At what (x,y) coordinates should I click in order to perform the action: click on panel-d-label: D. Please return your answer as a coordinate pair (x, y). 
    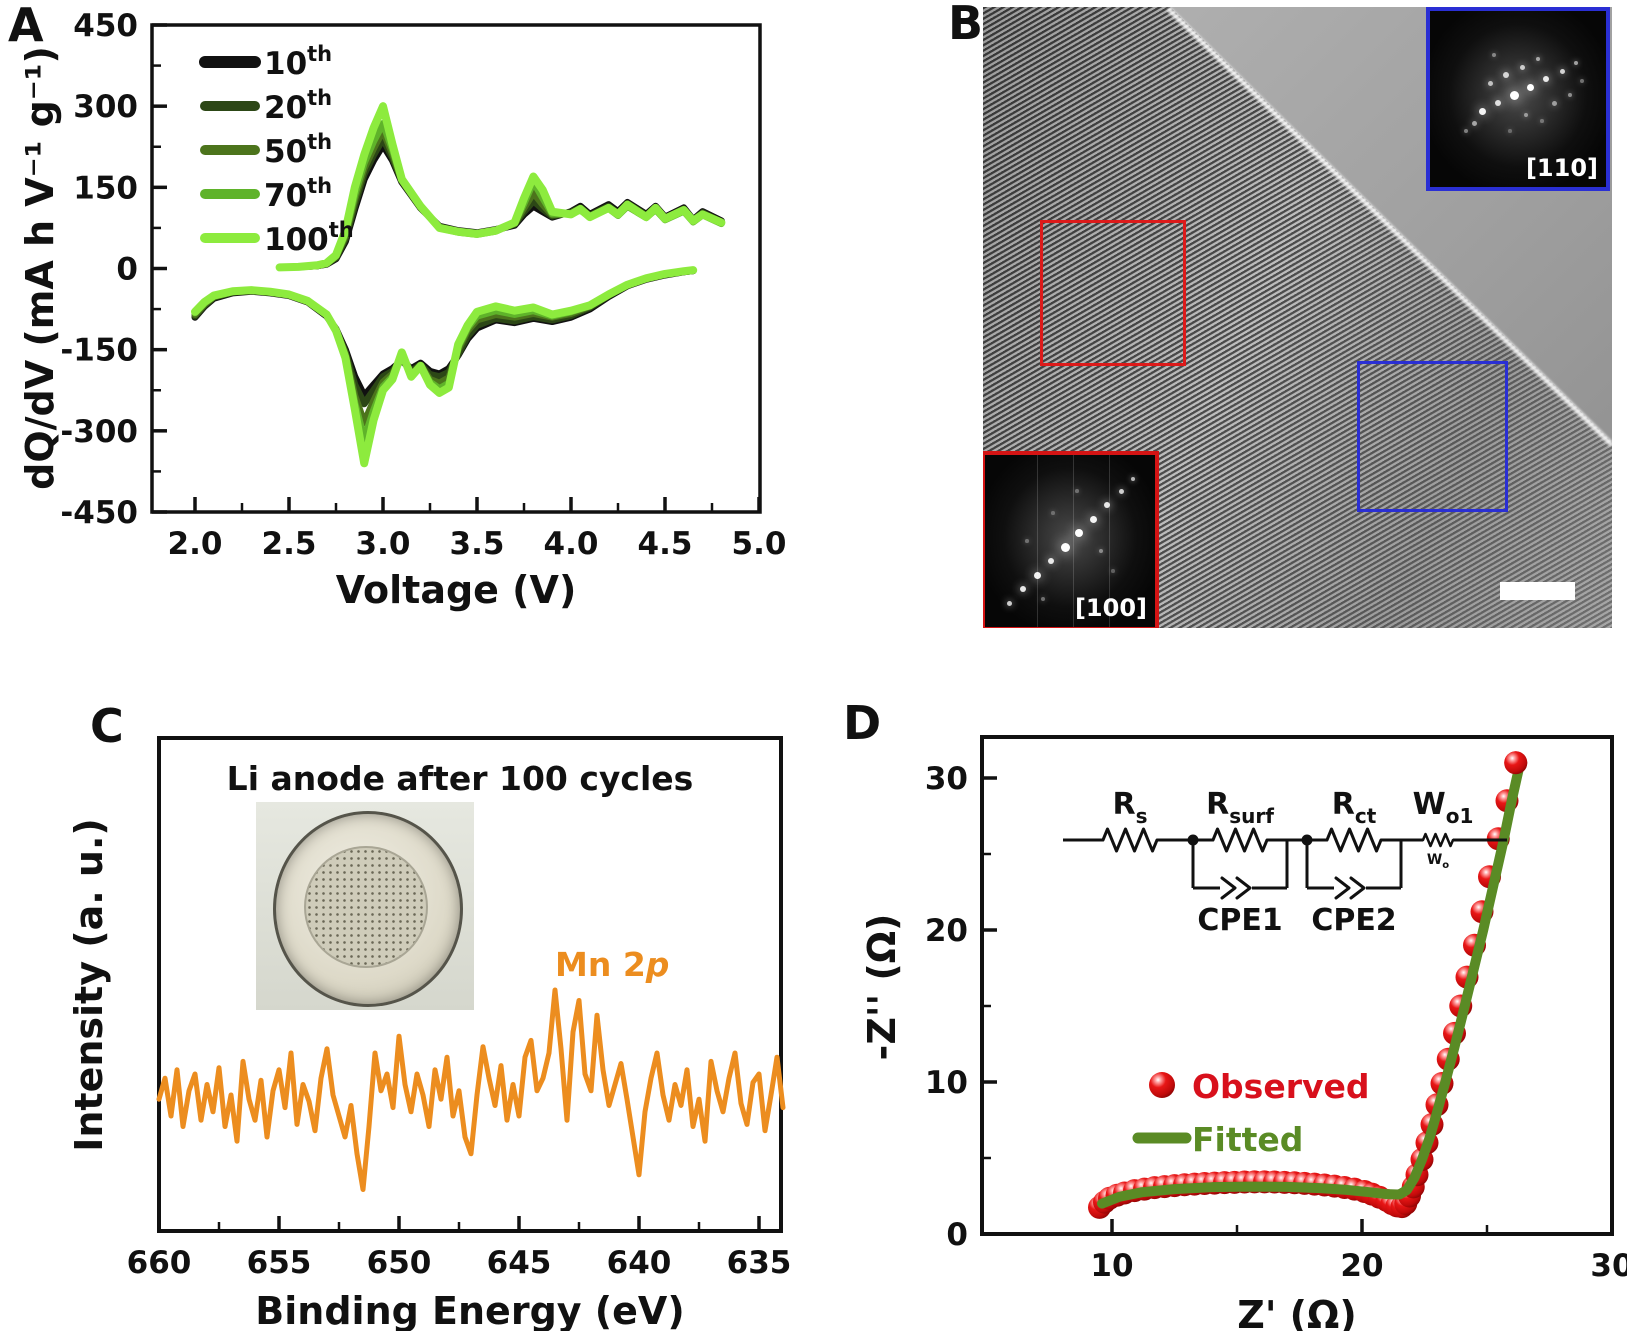
    Looking at the image, I should click on (862, 723).